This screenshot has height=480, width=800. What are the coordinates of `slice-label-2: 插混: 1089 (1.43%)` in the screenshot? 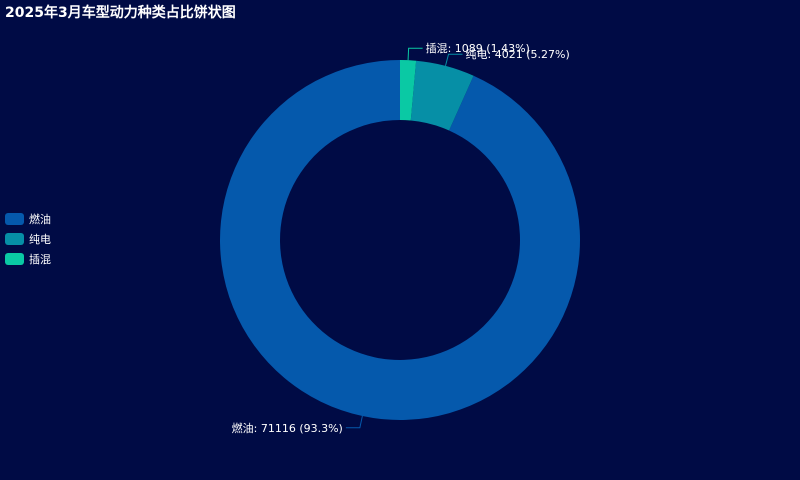 It's located at (478, 48).